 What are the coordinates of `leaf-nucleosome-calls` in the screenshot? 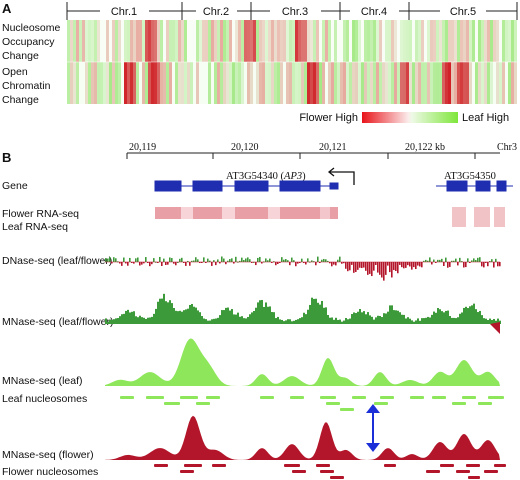 It's located at (312, 403).